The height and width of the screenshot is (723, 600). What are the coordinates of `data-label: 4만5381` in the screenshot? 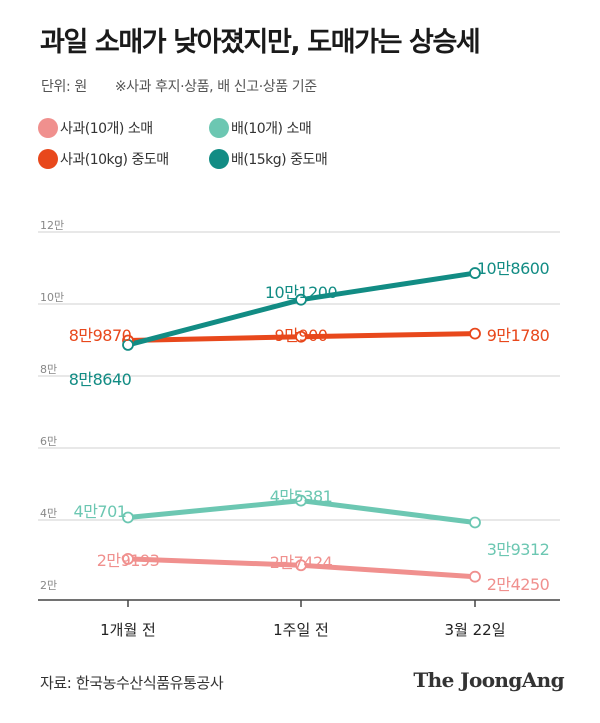 It's located at (301, 496).